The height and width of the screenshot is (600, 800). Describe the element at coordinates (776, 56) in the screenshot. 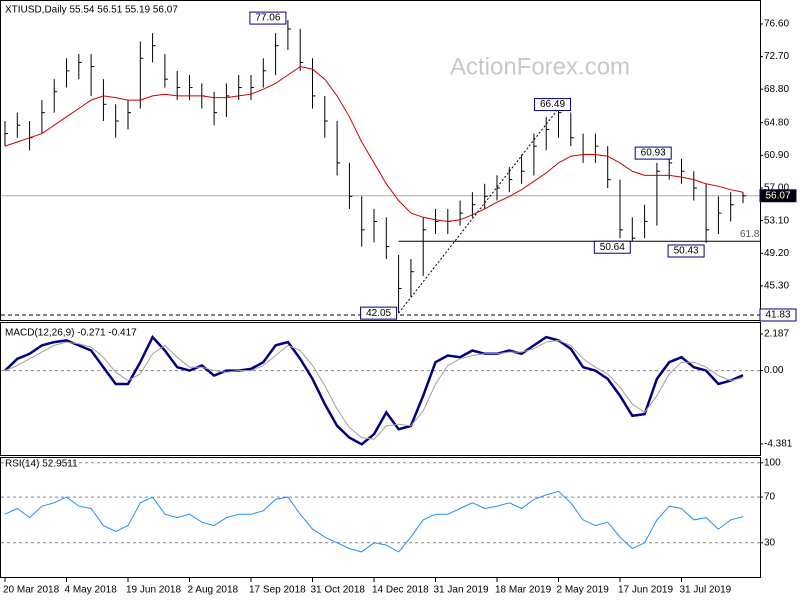

I see `y-tick-label: 72.70` at that location.